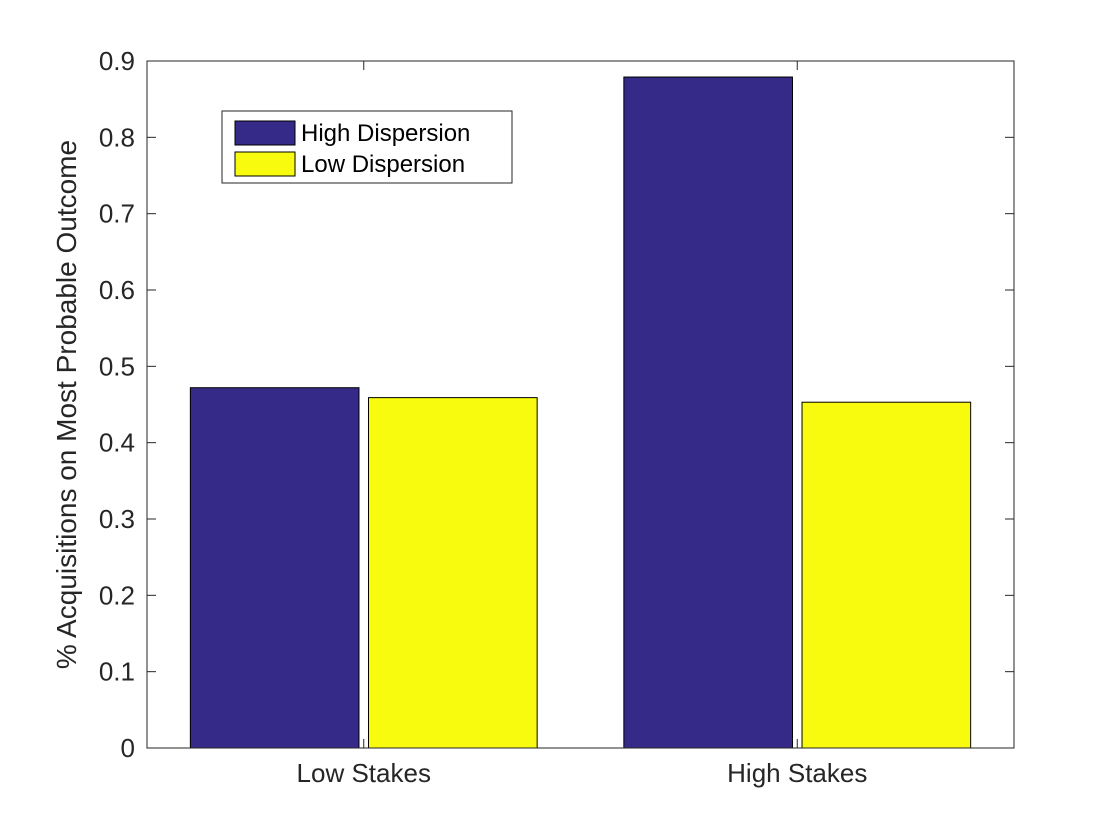  What do you see at coordinates (708, 412) in the screenshot?
I see `bar-high-stakes-high-dispersion` at bounding box center [708, 412].